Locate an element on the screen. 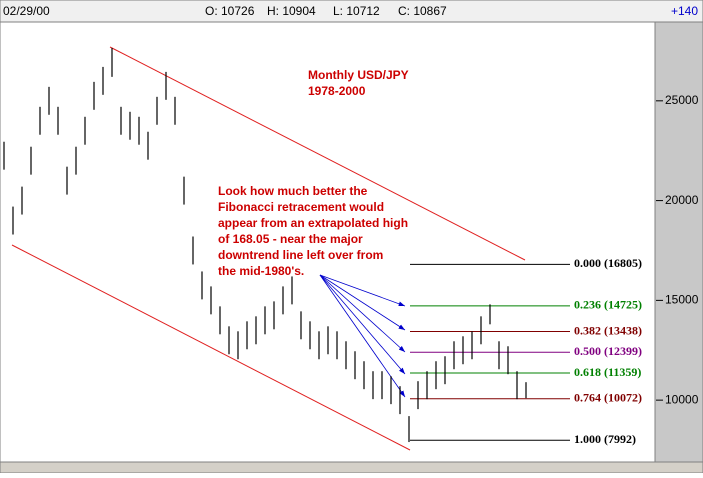  fib-label: 0.618 (11359) is located at coordinates (607, 372).